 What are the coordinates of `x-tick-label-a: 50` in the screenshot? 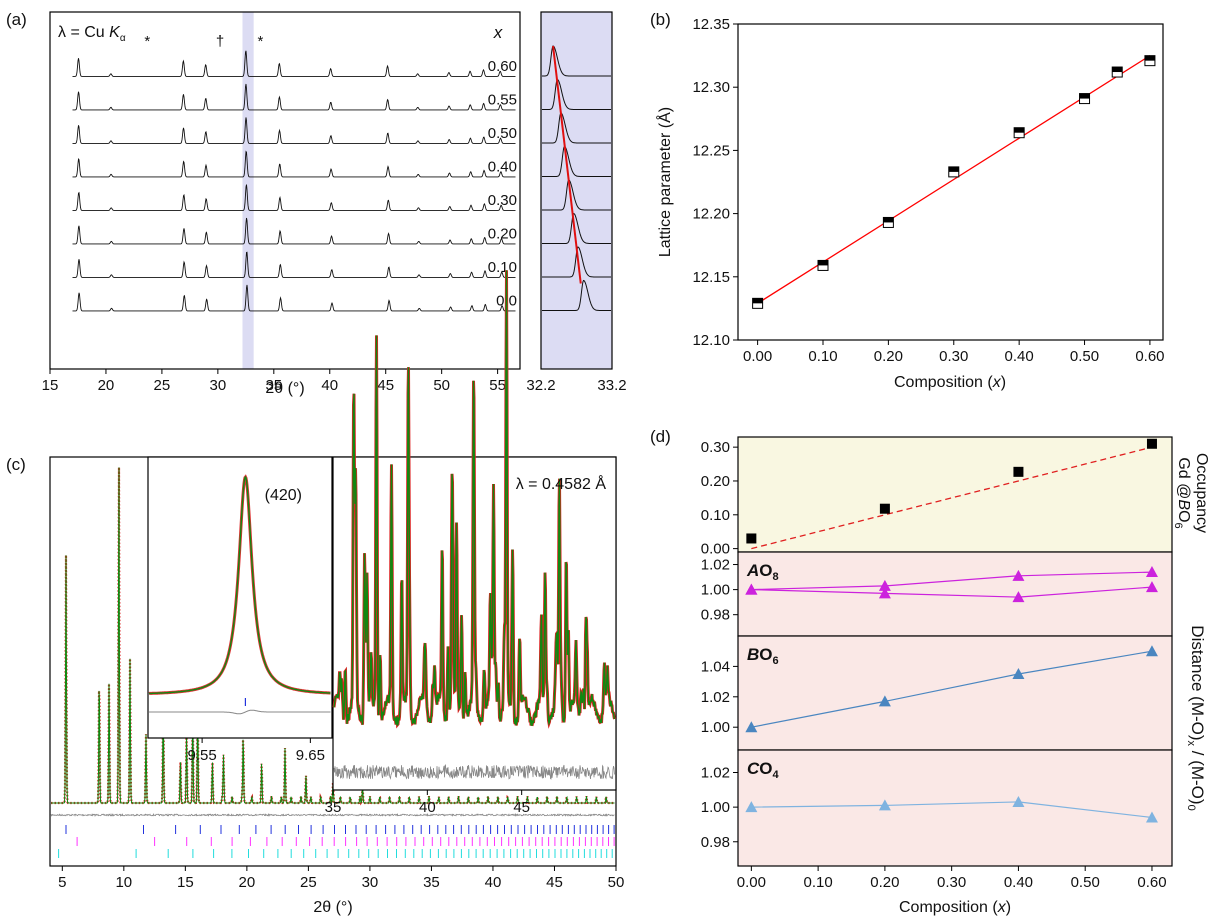 It's located at (441, 385).